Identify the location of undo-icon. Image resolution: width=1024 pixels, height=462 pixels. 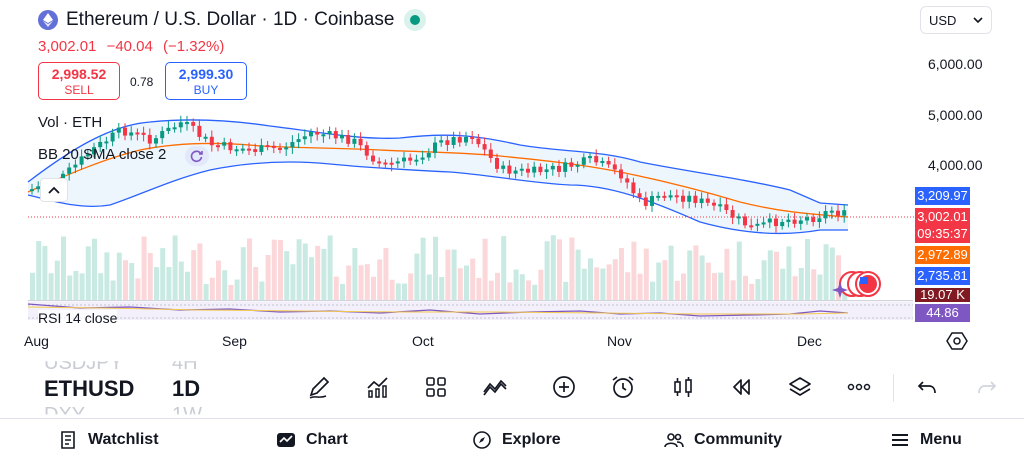
(927, 387).